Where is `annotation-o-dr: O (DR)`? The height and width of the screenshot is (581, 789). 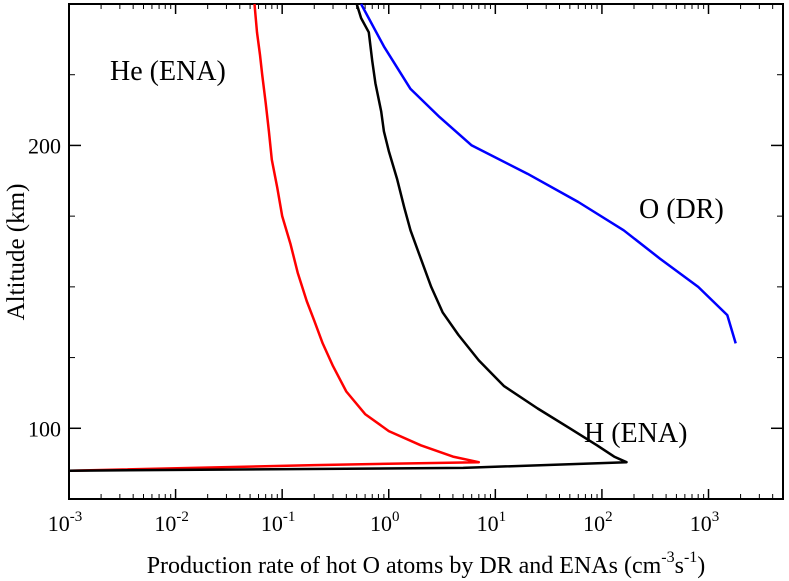
annotation-o-dr: O (DR) is located at coordinates (681, 209).